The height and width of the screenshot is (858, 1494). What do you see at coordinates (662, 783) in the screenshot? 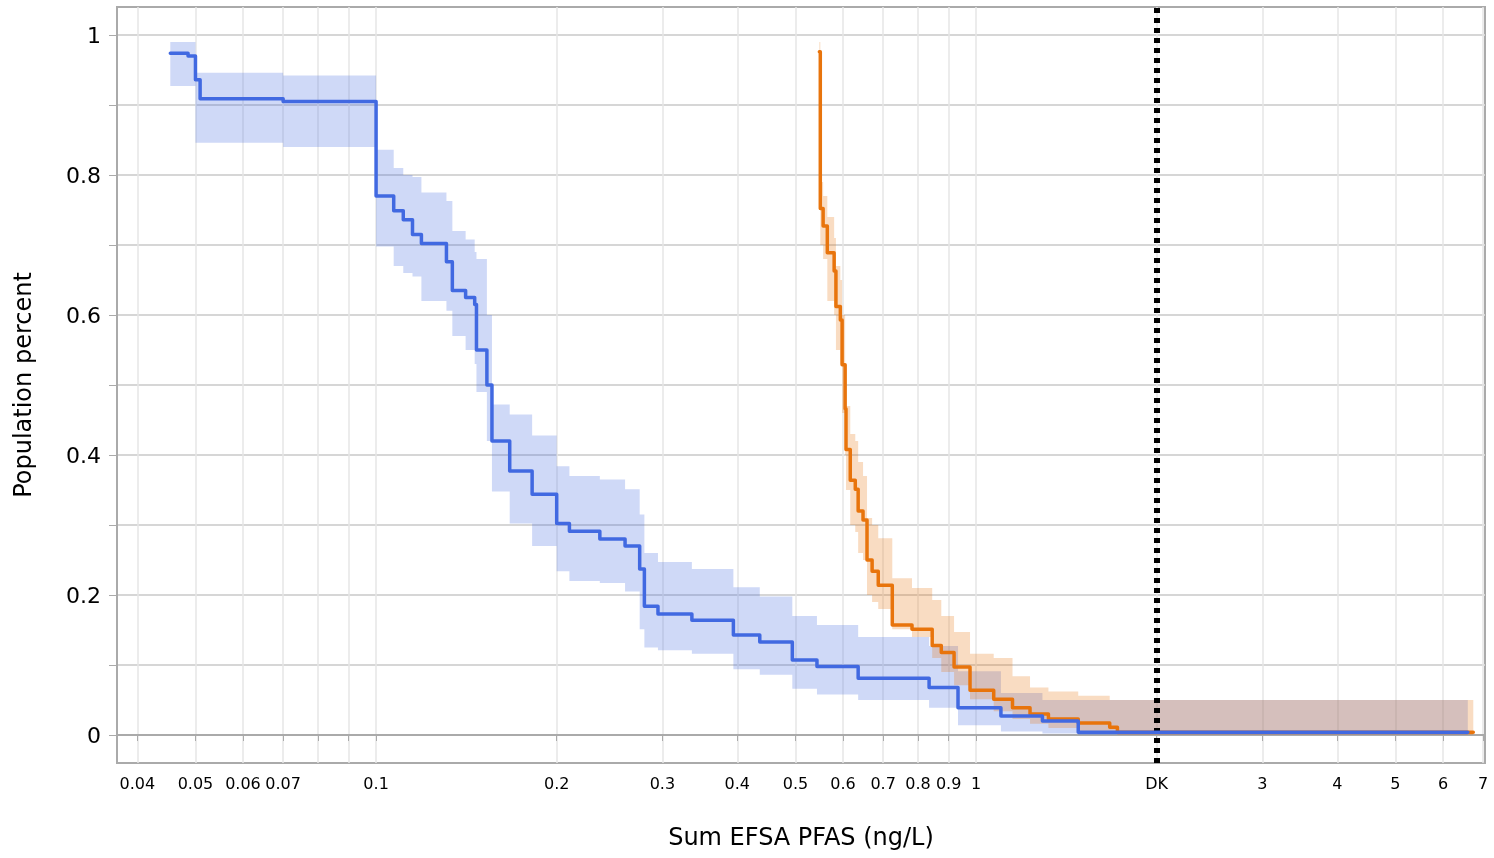
I see `x-tick-label: 0.3` at bounding box center [662, 783].